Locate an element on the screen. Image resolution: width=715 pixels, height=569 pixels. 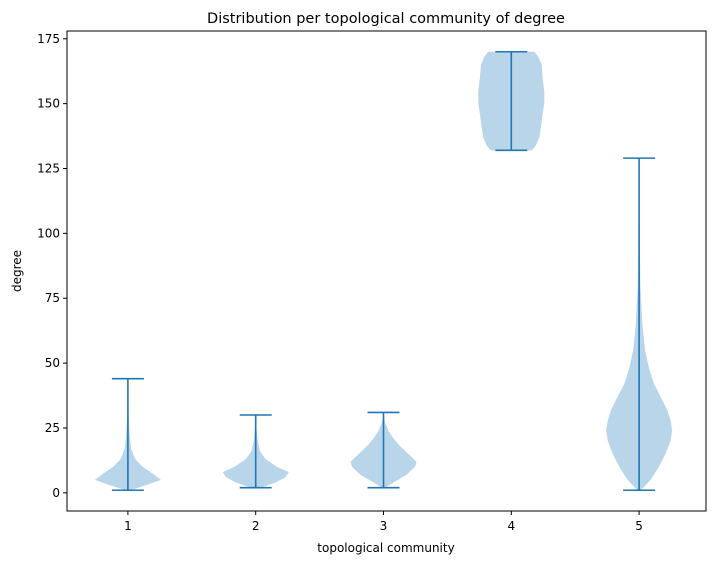
x-tick-label: 1 is located at coordinates (128, 526).